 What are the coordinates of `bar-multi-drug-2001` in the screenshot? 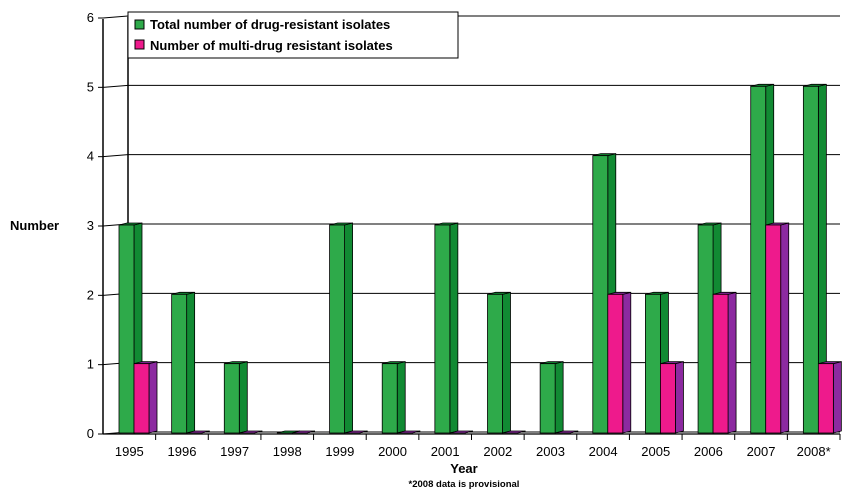 It's located at (461, 432).